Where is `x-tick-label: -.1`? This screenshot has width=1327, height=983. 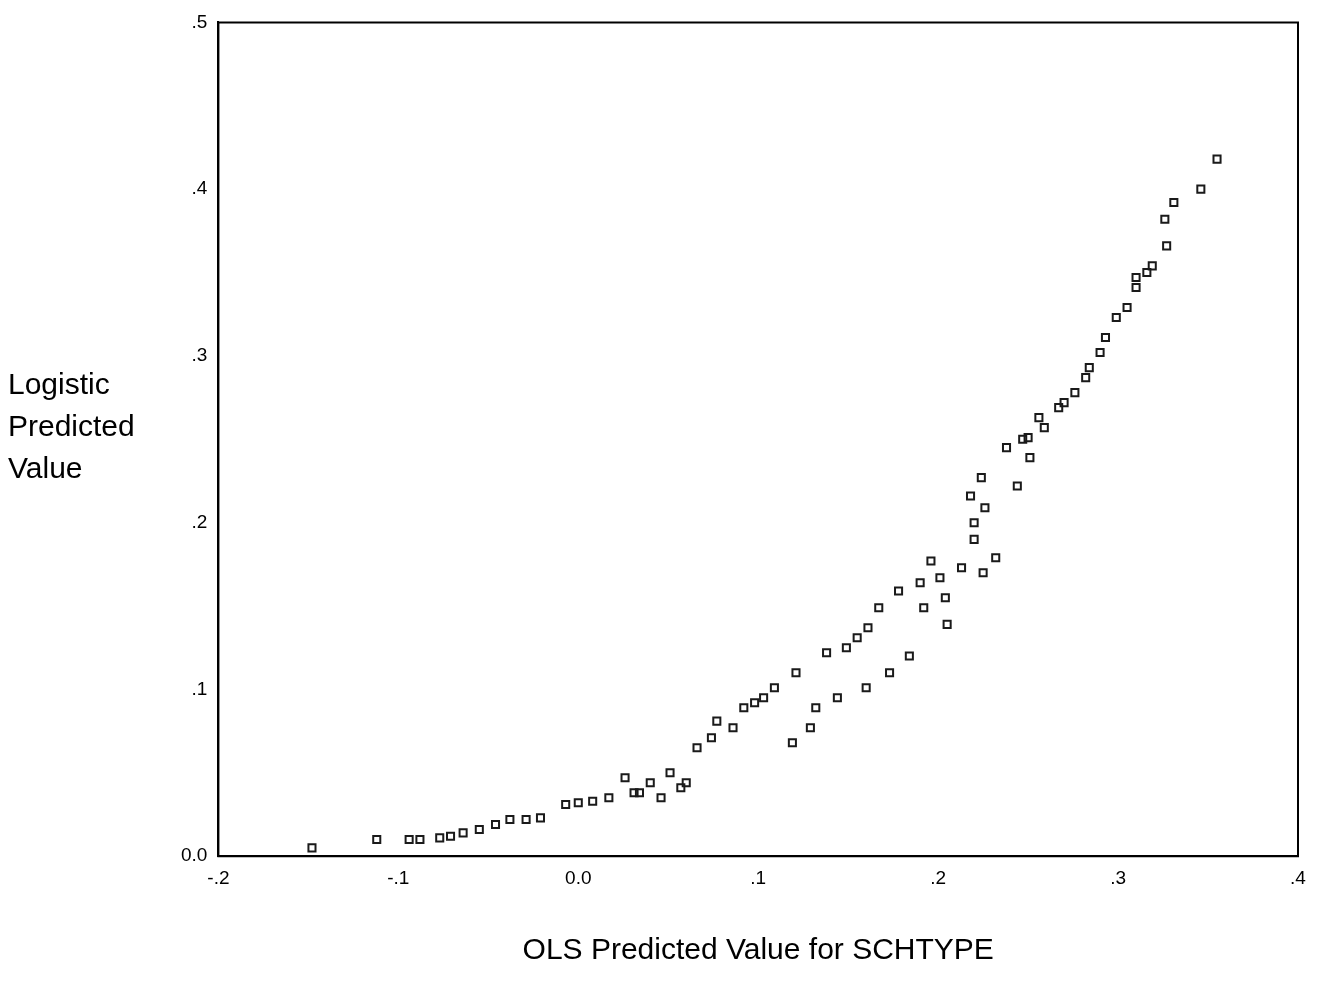
x-tick-label: -.1 is located at coordinates (398, 877).